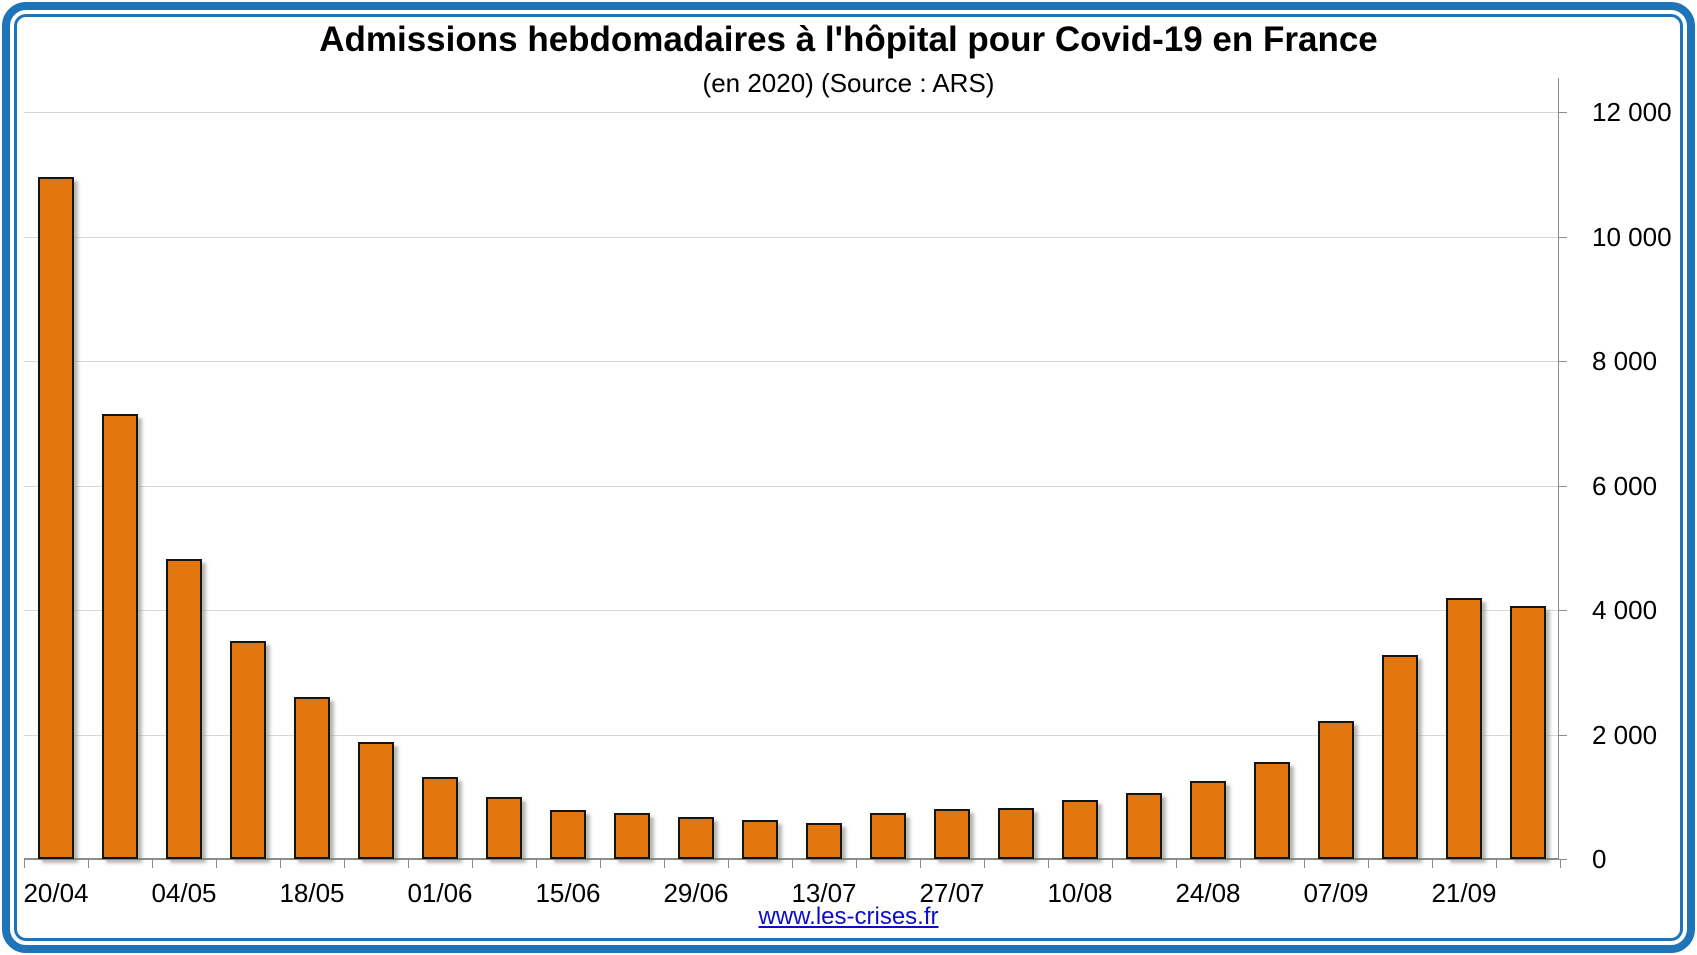  Describe the element at coordinates (56, 893) in the screenshot. I see `x-axis-label: 20/04` at that location.